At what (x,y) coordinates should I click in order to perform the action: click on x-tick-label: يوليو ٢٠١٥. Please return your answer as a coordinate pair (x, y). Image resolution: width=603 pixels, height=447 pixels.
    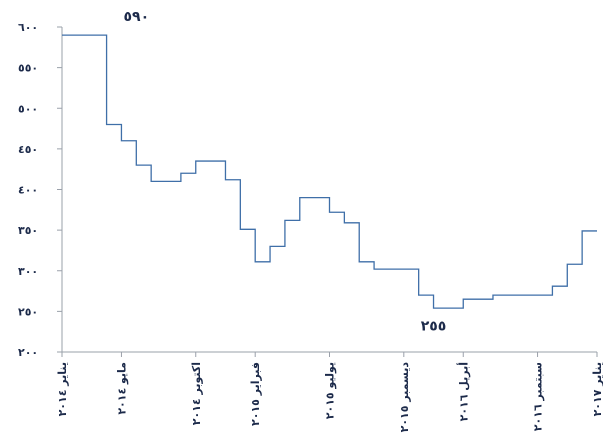
    Looking at the image, I should click on (330, 390).